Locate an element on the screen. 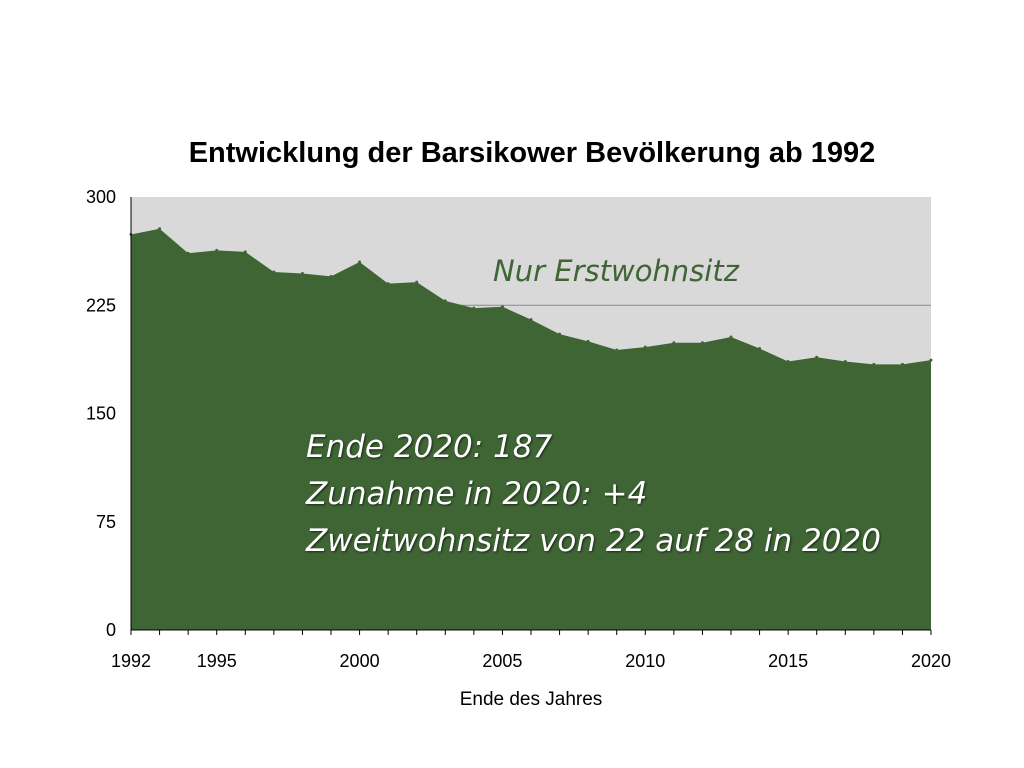 Image resolution: width=1024 pixels, height=768 pixels. data-point-2001 is located at coordinates (388, 284).